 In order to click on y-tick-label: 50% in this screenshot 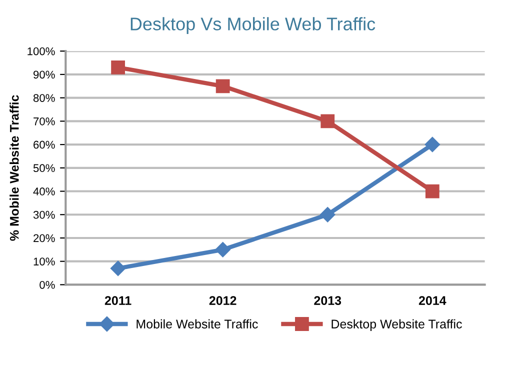, I will do `click(44, 168)`.